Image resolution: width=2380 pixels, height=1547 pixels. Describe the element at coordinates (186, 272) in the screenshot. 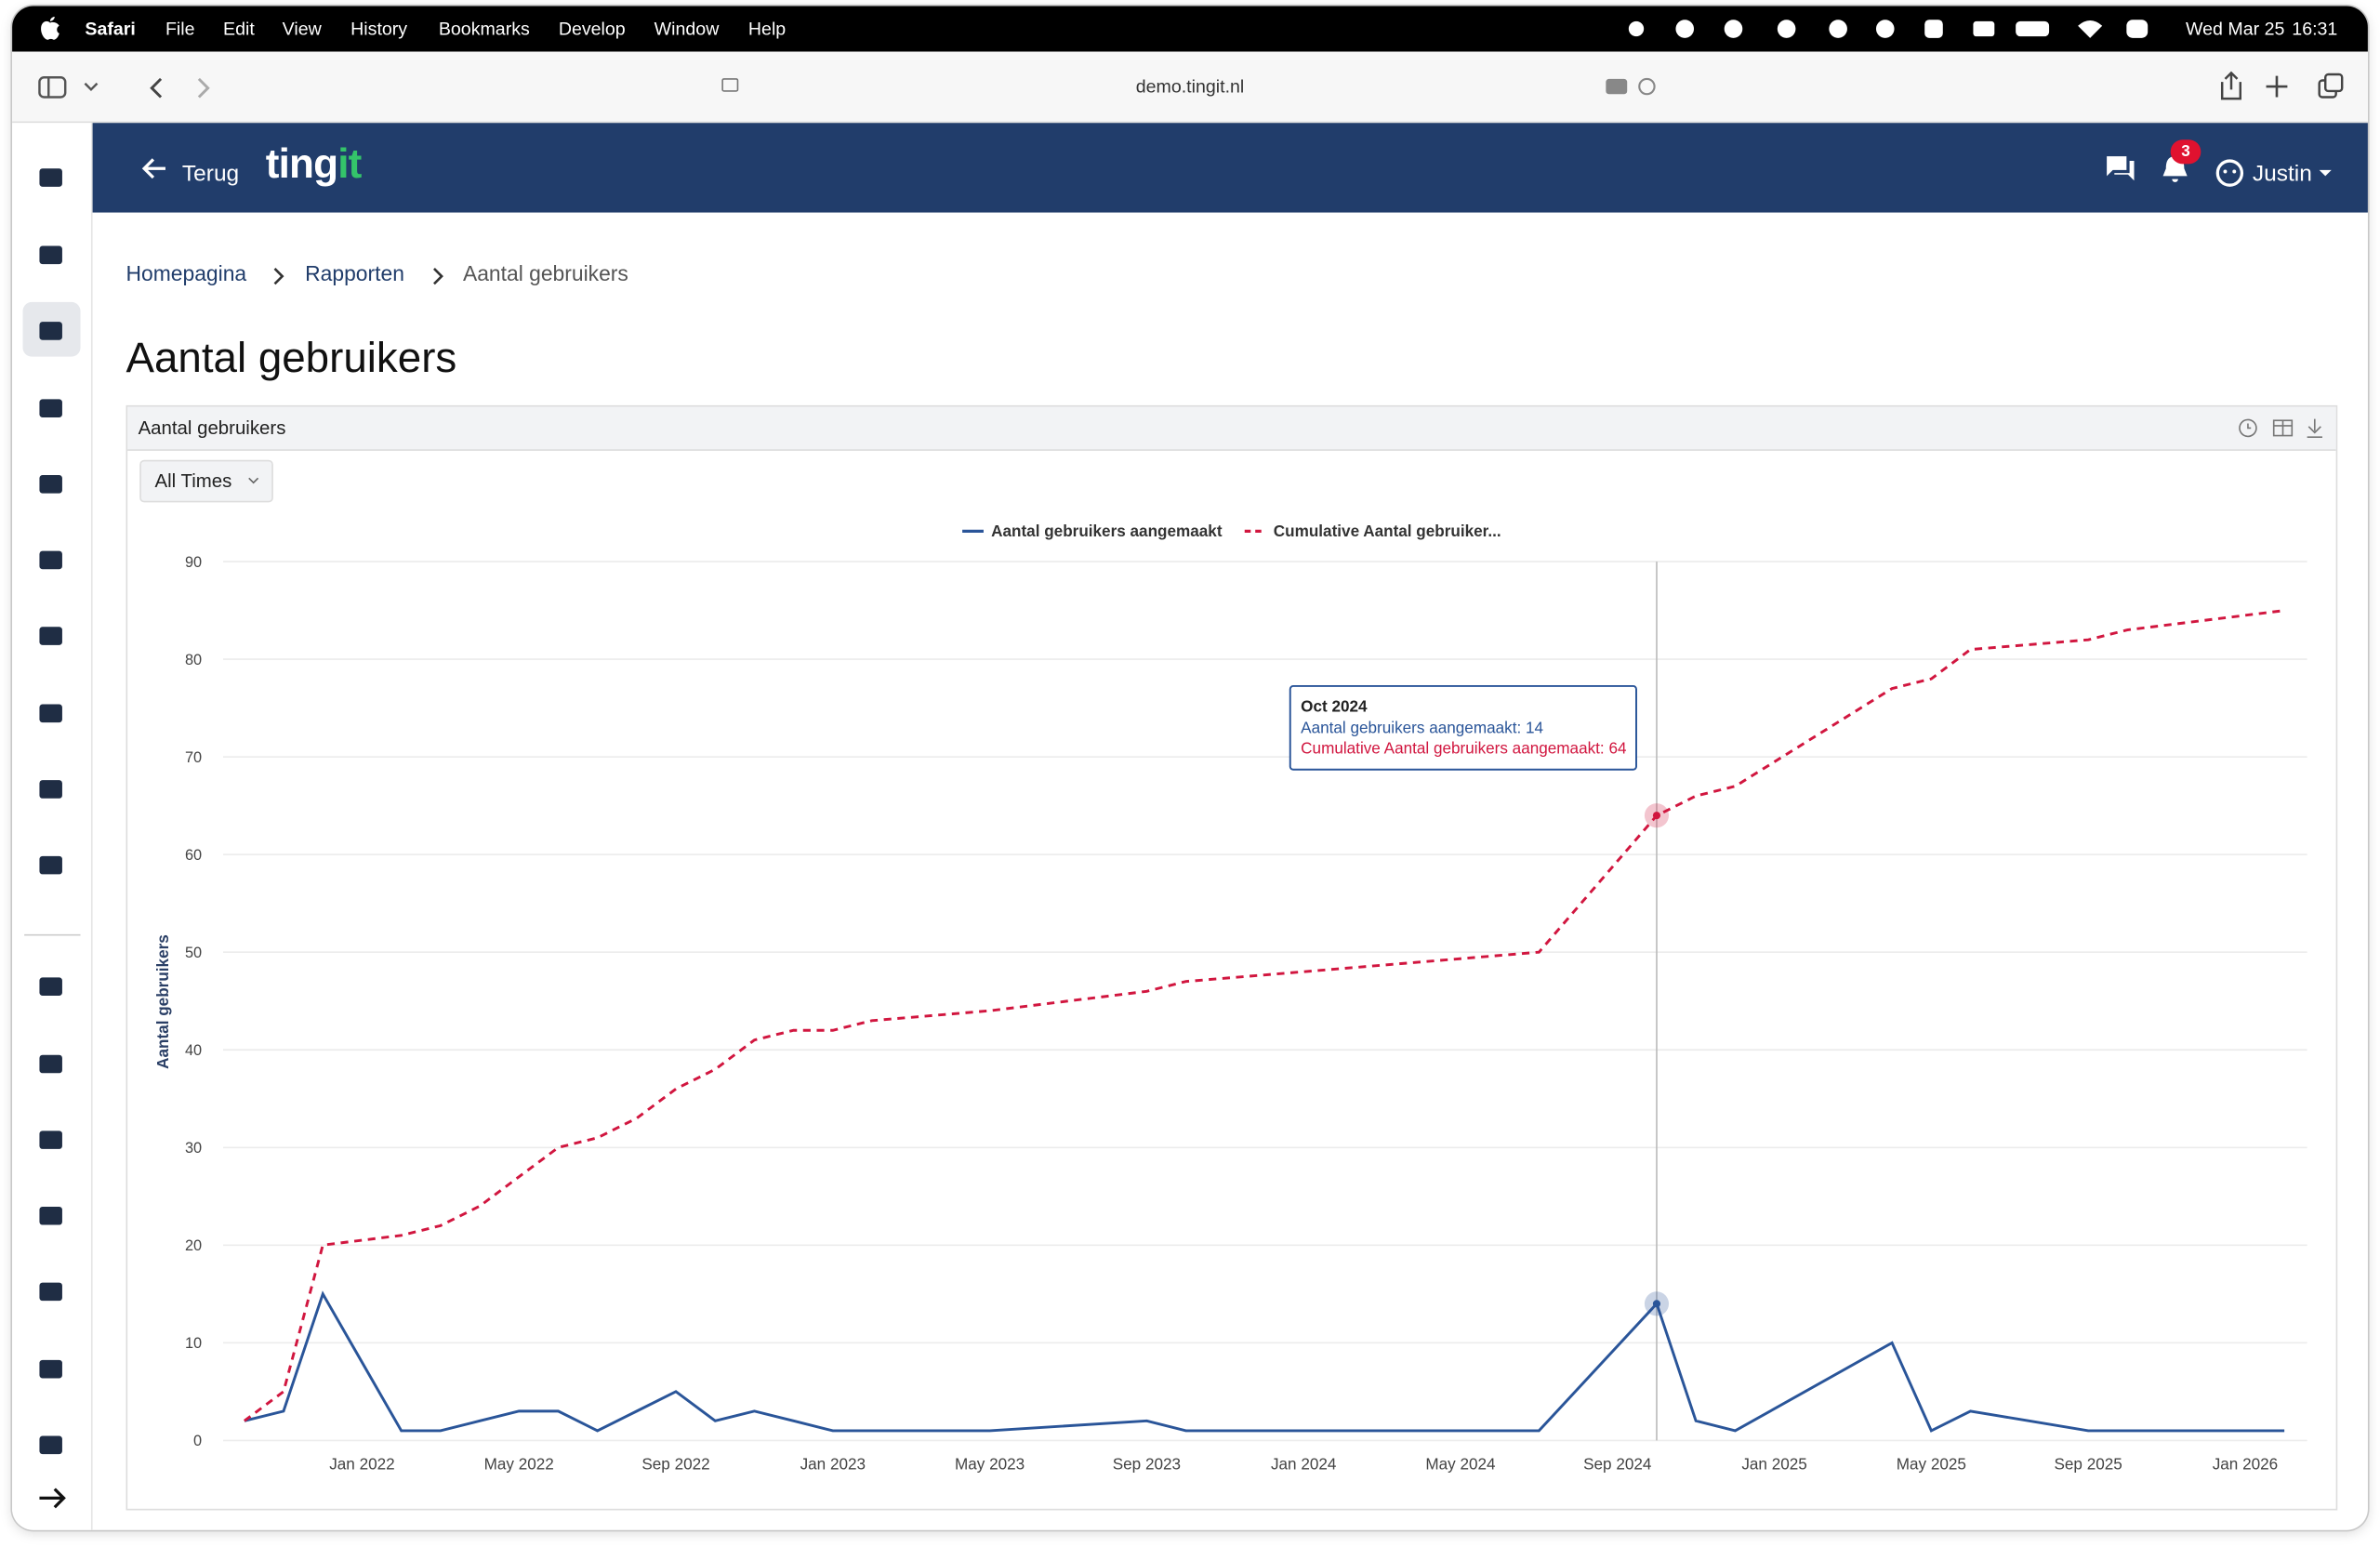

I see `breadcrumb-link: Homepagina` at that location.